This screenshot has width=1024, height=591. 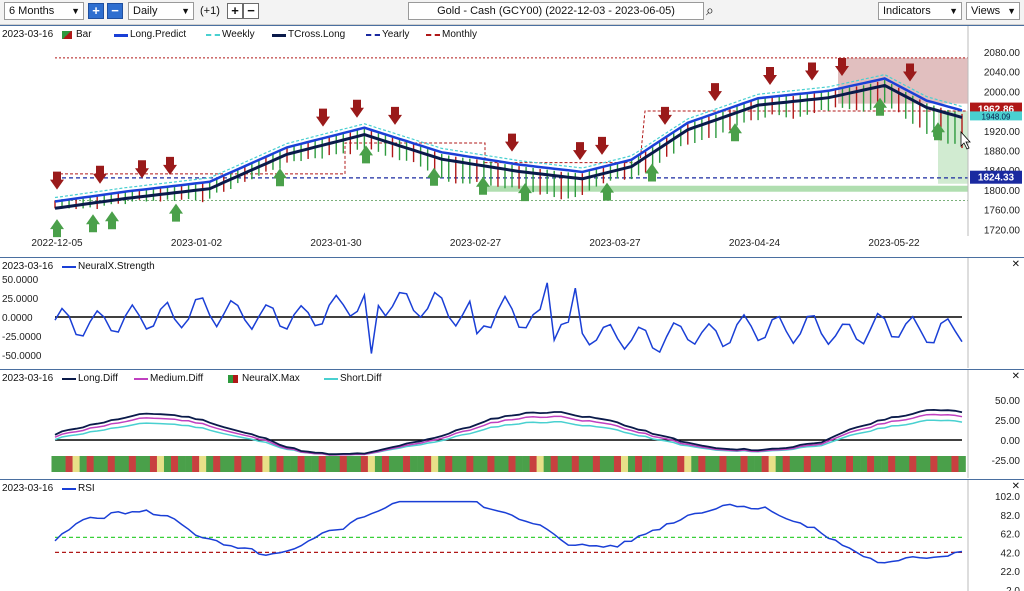 What do you see at coordinates (1002, 191) in the screenshot?
I see `price-tick-label: 1800.00` at bounding box center [1002, 191].